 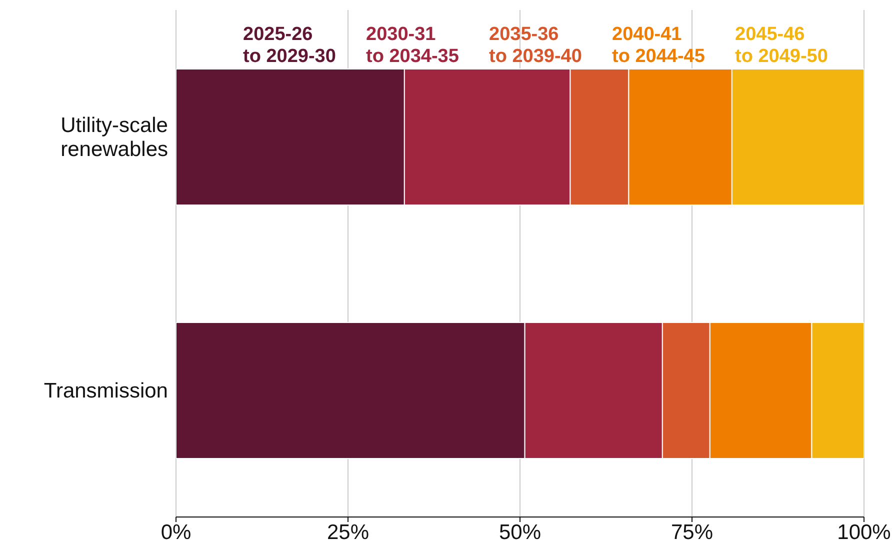 I want to click on y-tick-label: Utility-scale renewables, so click(x=114, y=136).